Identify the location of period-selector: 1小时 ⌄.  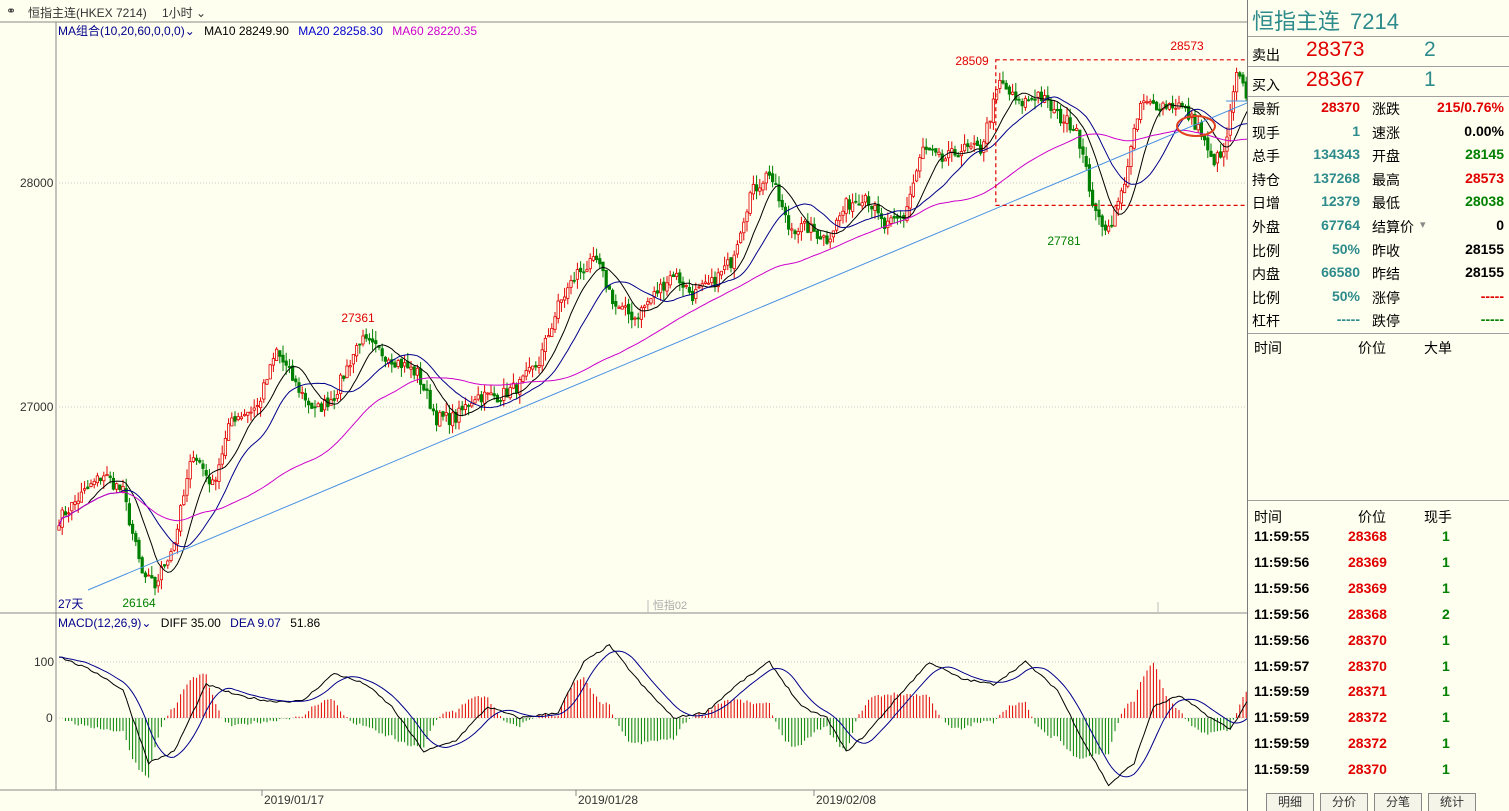
(184, 12).